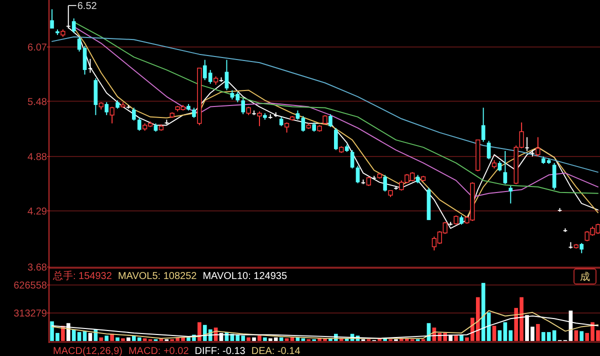 The height and width of the screenshot is (356, 600). What do you see at coordinates (158, 276) in the screenshot?
I see `annotation: MAVOL5: 108252` at bounding box center [158, 276].